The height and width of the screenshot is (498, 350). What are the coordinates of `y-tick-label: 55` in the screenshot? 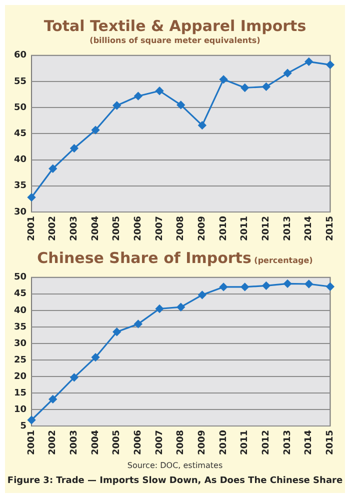 It's located at (20, 81).